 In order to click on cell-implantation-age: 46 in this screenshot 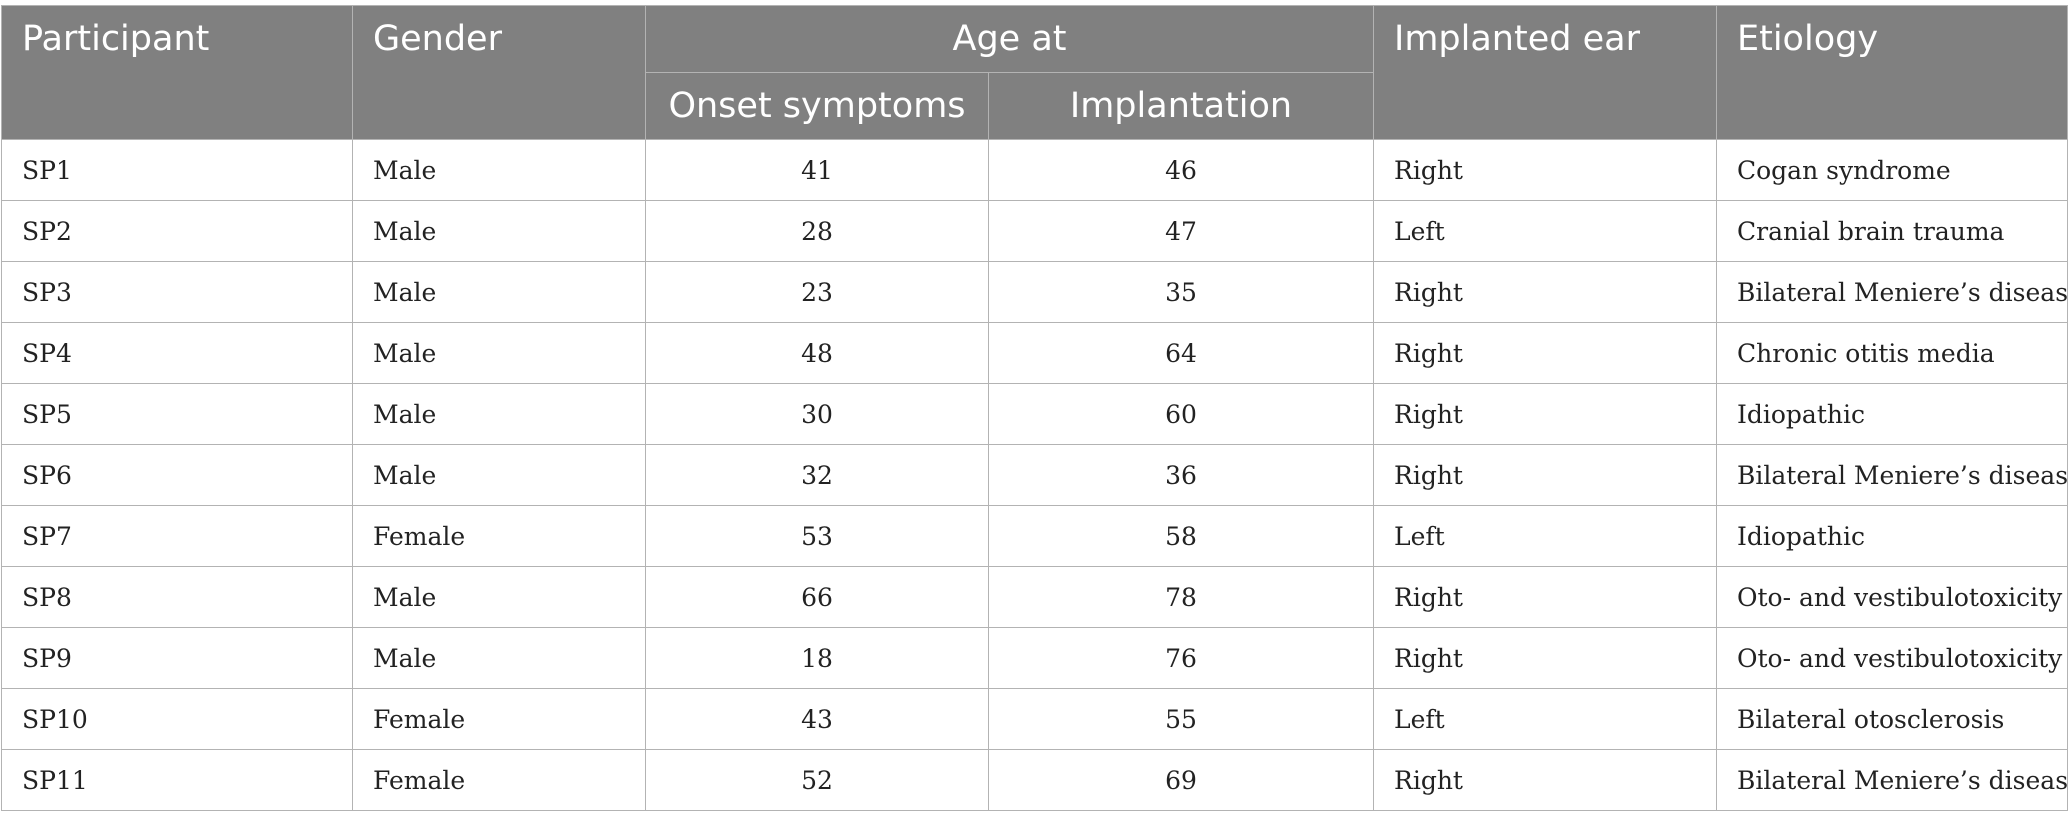, I will do `click(1181, 170)`.